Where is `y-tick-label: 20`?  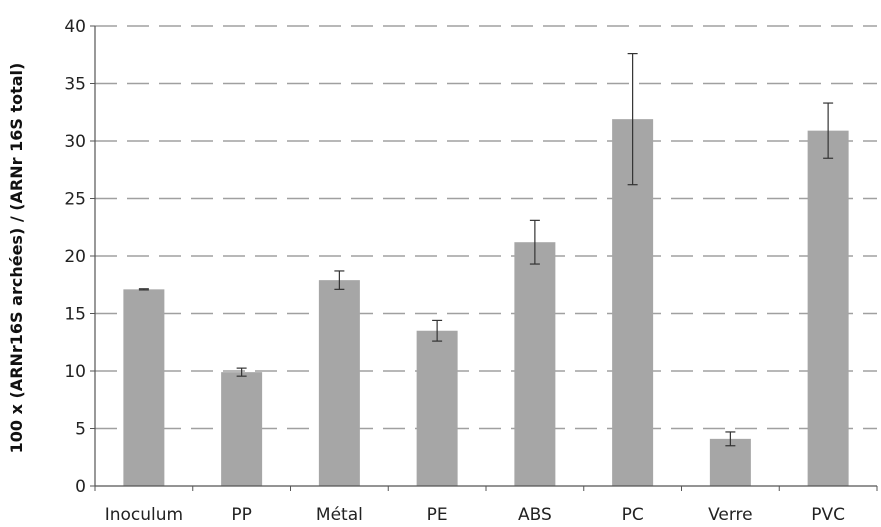 y-tick-label: 20 is located at coordinates (75, 257).